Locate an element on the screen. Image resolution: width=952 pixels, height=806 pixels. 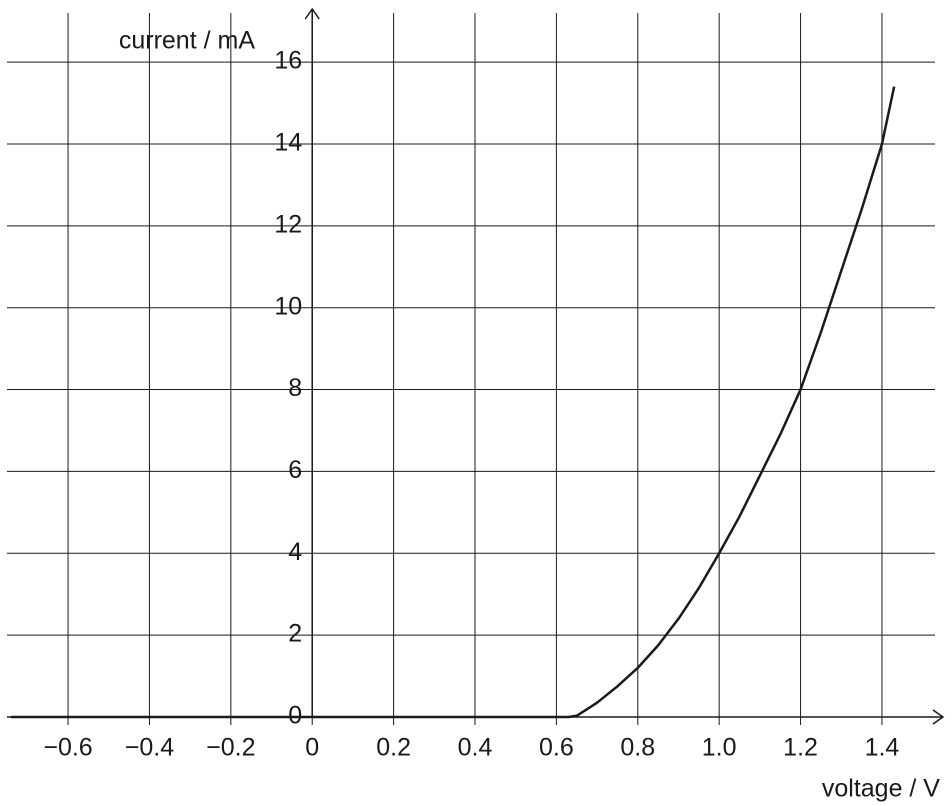
y-tick-label: 4 is located at coordinates (295, 552).